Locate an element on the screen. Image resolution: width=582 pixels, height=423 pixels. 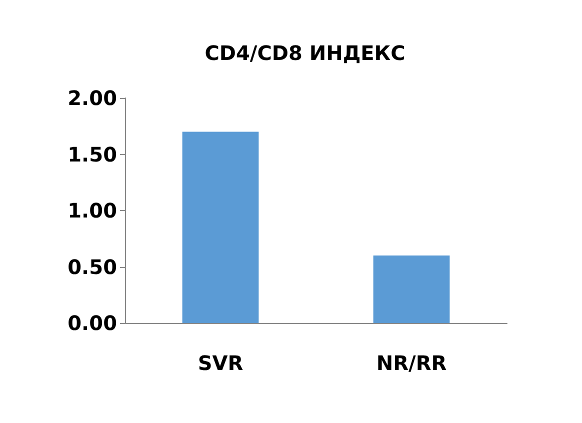
x-tick-label: SVR is located at coordinates (221, 363).